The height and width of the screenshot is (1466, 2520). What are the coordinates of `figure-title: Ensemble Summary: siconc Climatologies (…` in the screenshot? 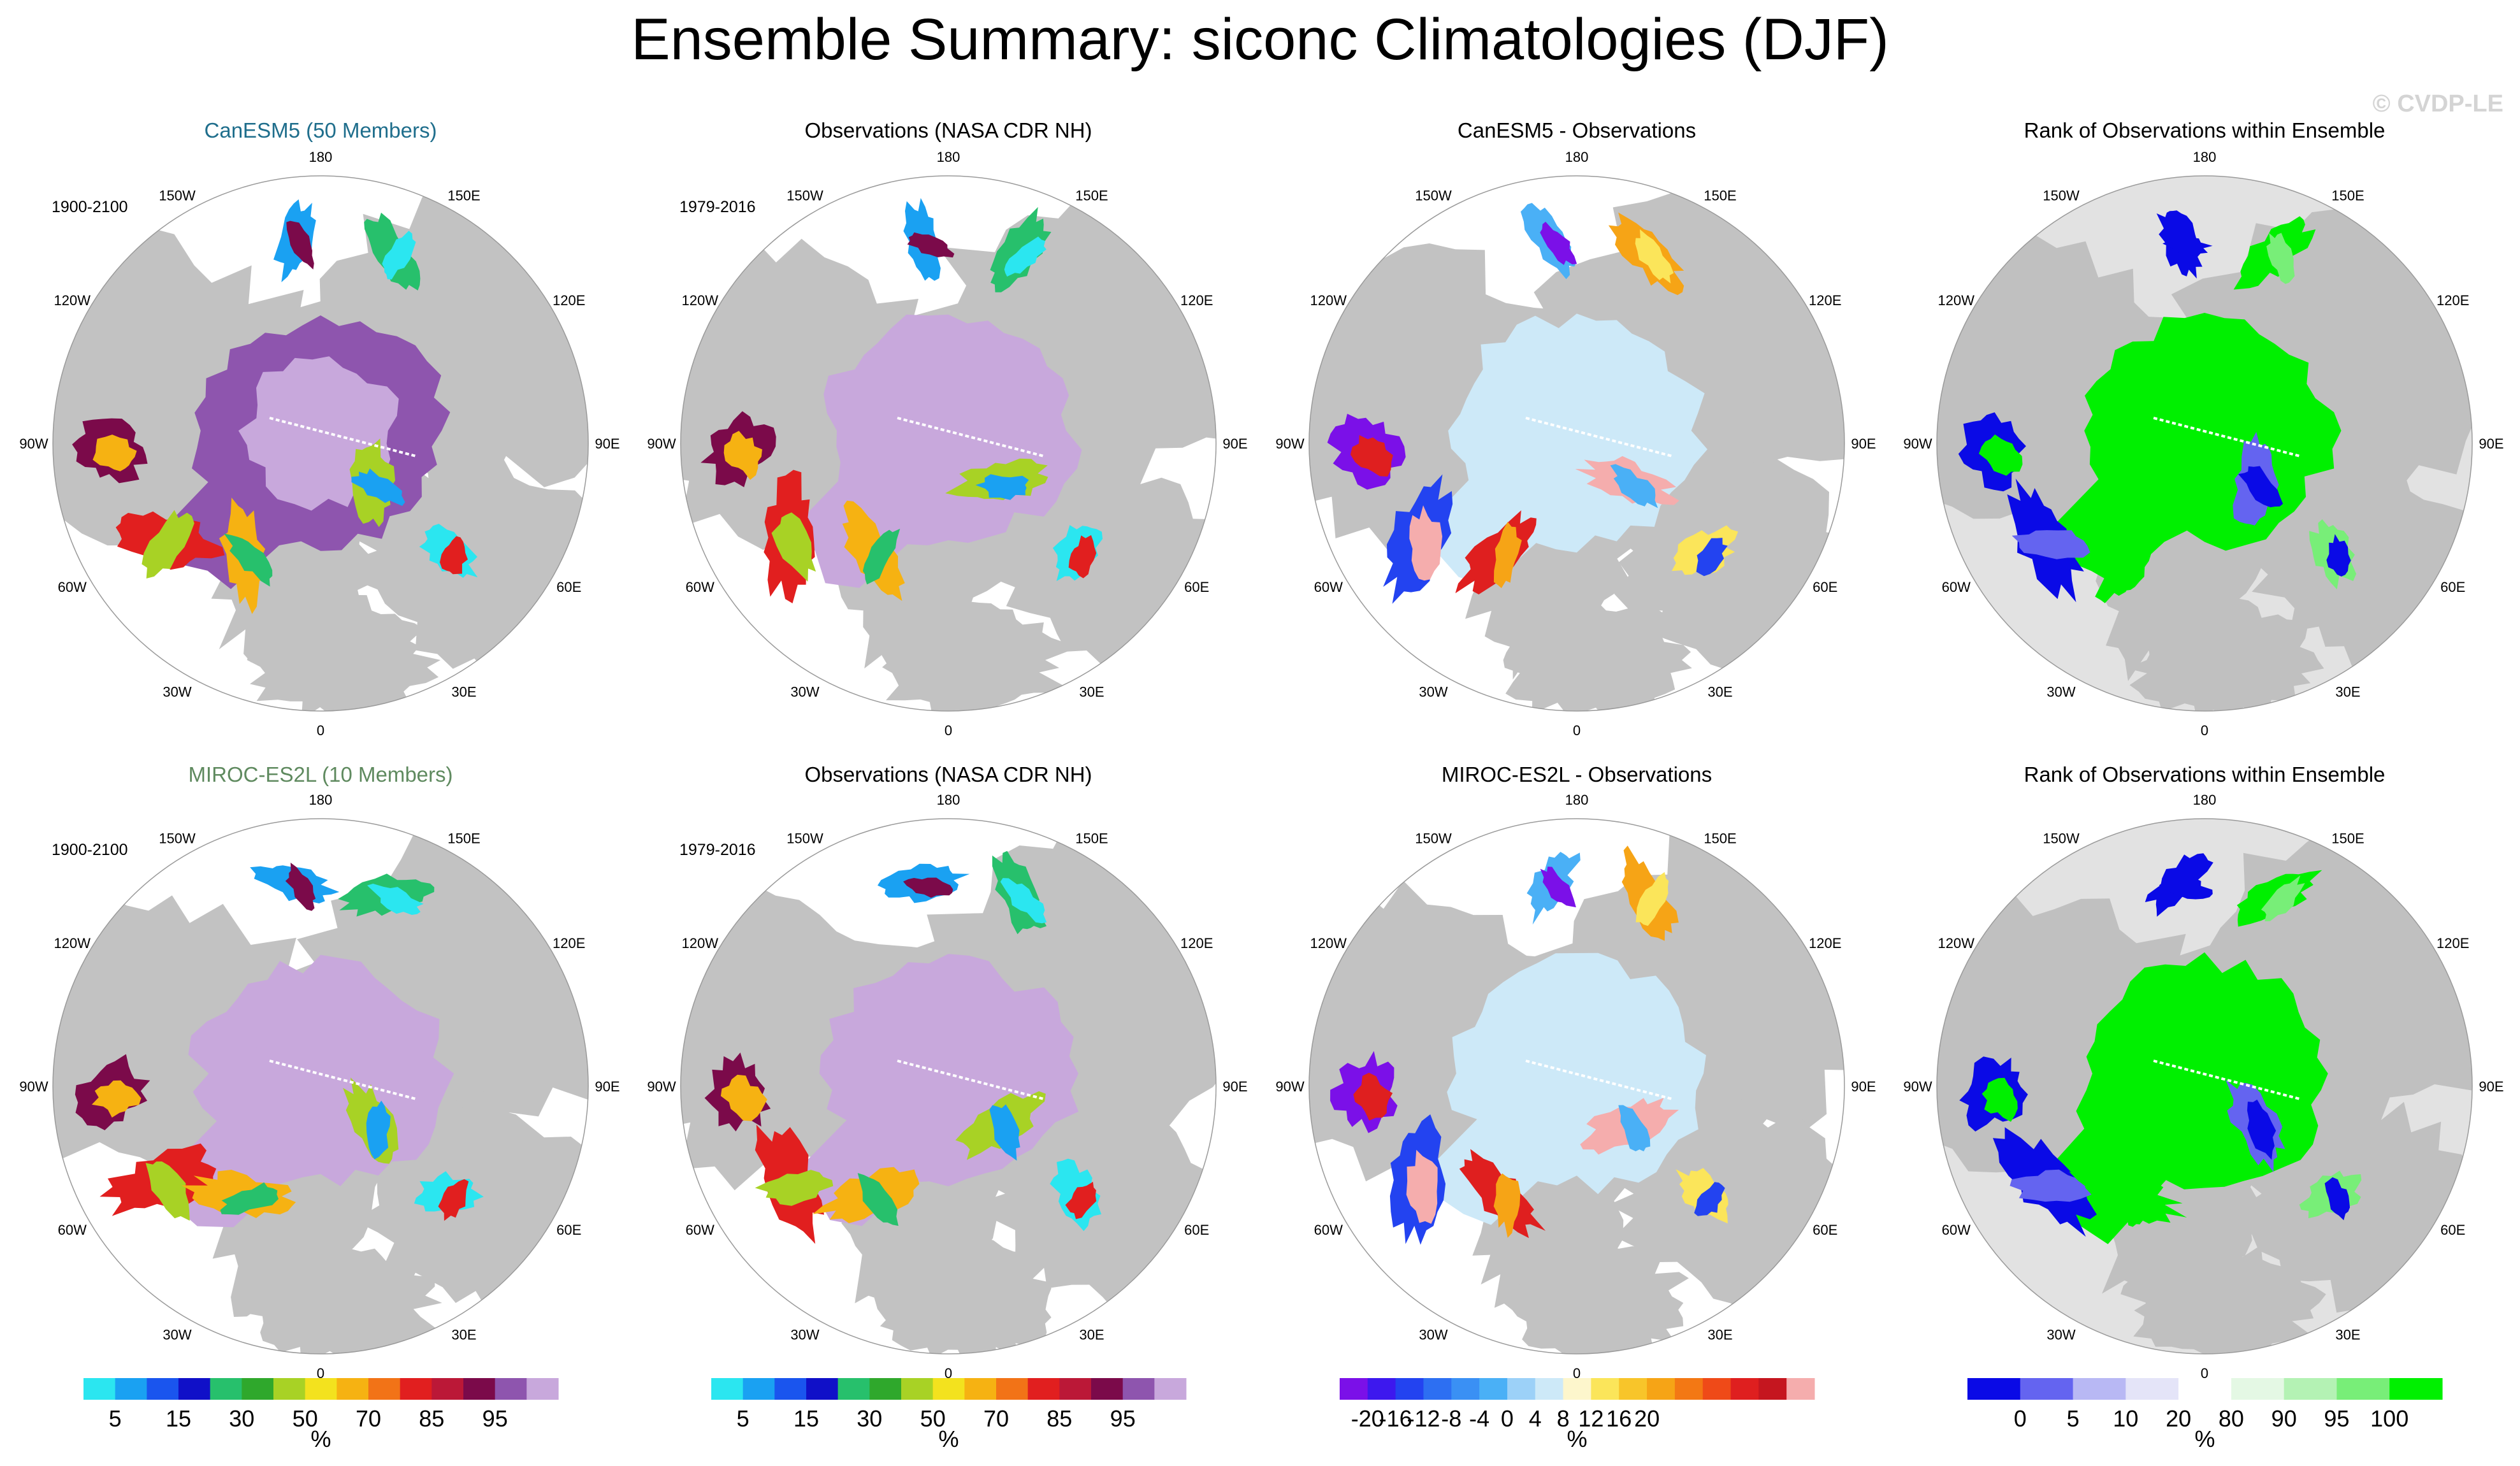 It's located at (1260, 40).